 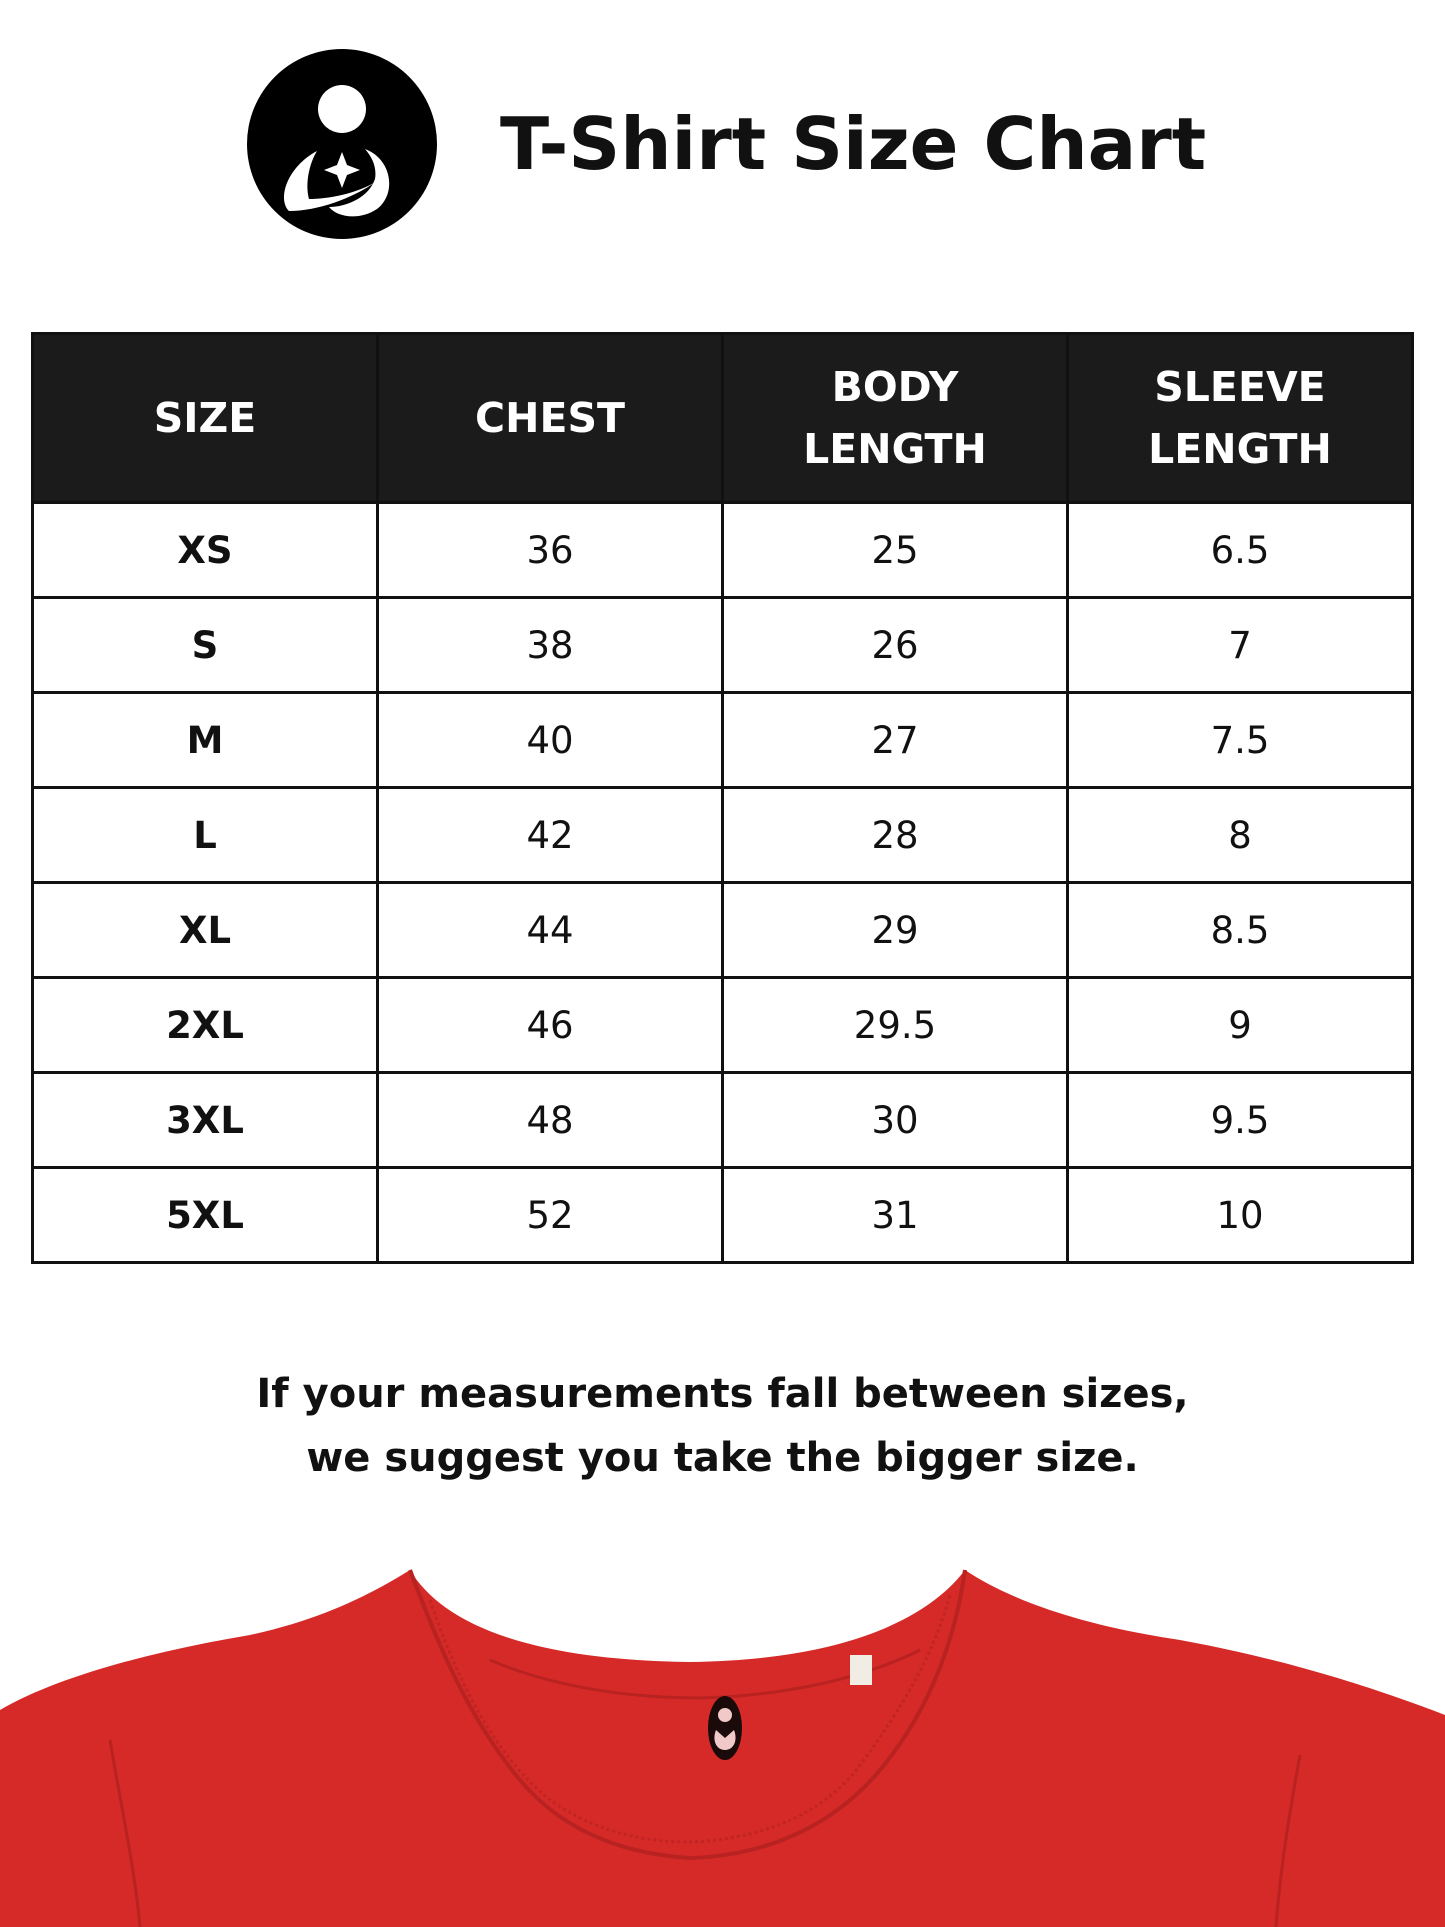 I want to click on size-tag-icon, so click(x=861, y=1670).